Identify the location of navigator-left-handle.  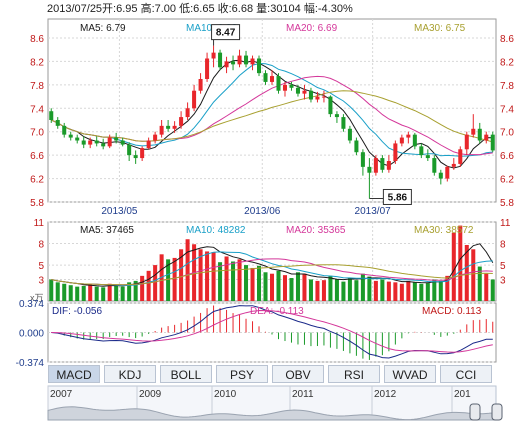
(475, 412).